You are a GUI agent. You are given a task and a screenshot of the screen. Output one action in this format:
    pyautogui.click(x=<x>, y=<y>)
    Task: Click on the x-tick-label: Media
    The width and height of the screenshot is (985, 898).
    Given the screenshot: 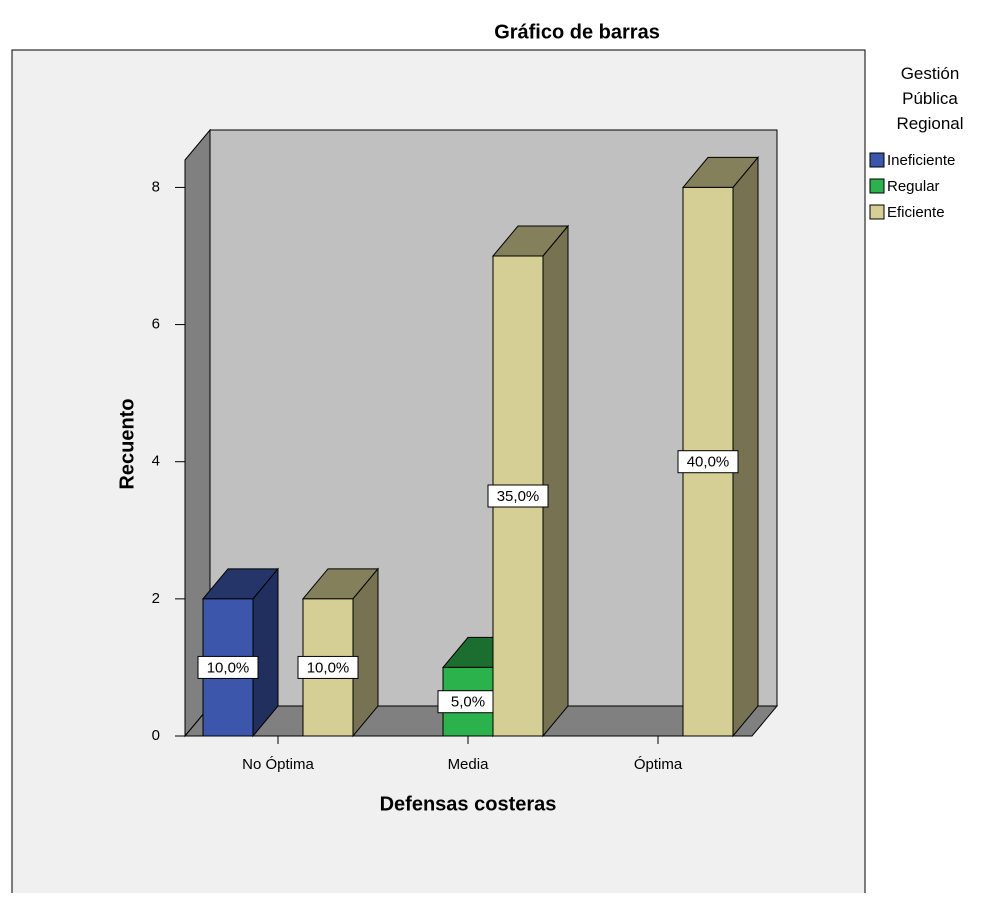 What is the action you would take?
    pyautogui.click(x=469, y=764)
    